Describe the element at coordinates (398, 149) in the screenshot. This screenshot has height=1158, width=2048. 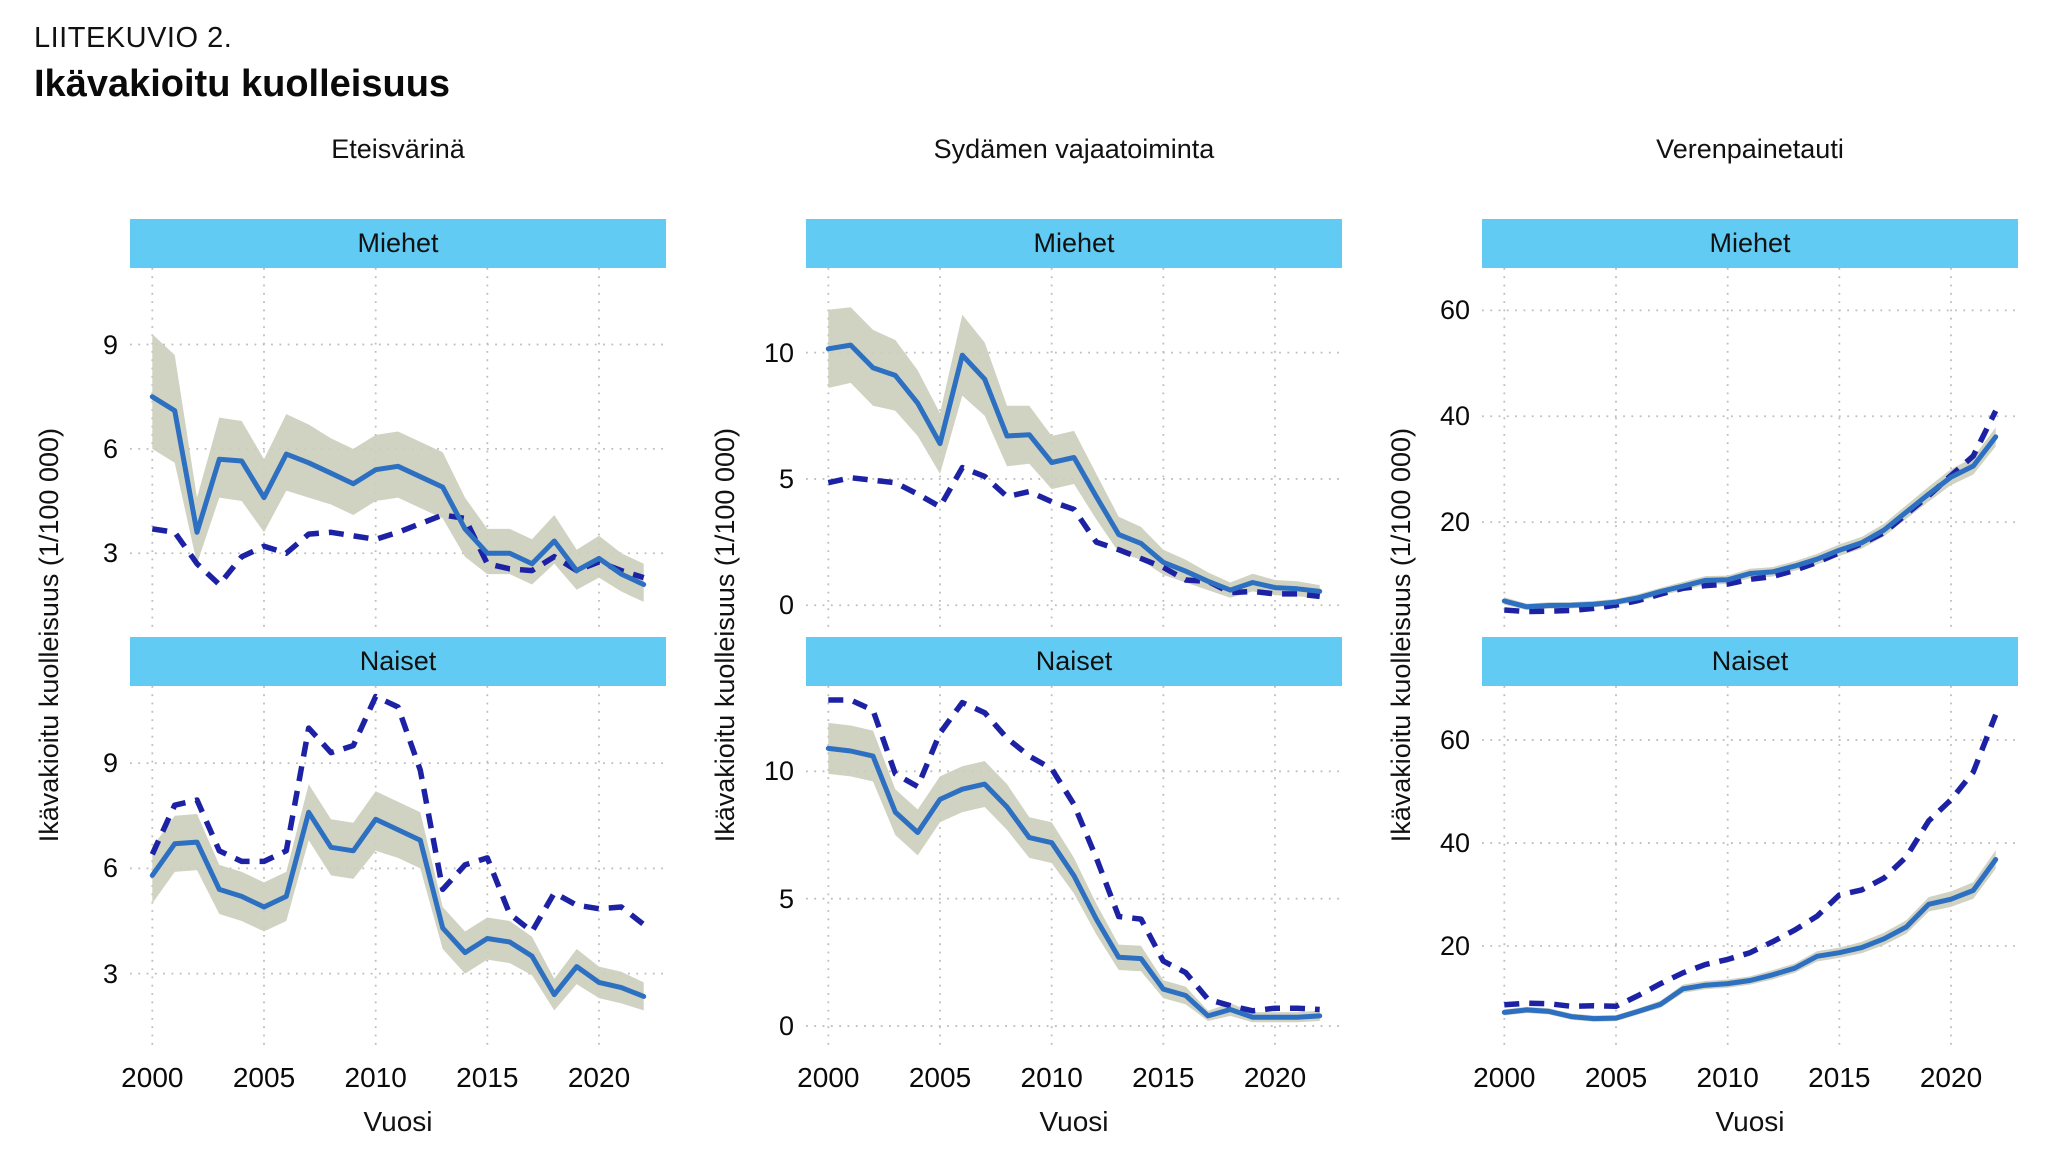
I see `chart-title: Eteisvärinä` at that location.